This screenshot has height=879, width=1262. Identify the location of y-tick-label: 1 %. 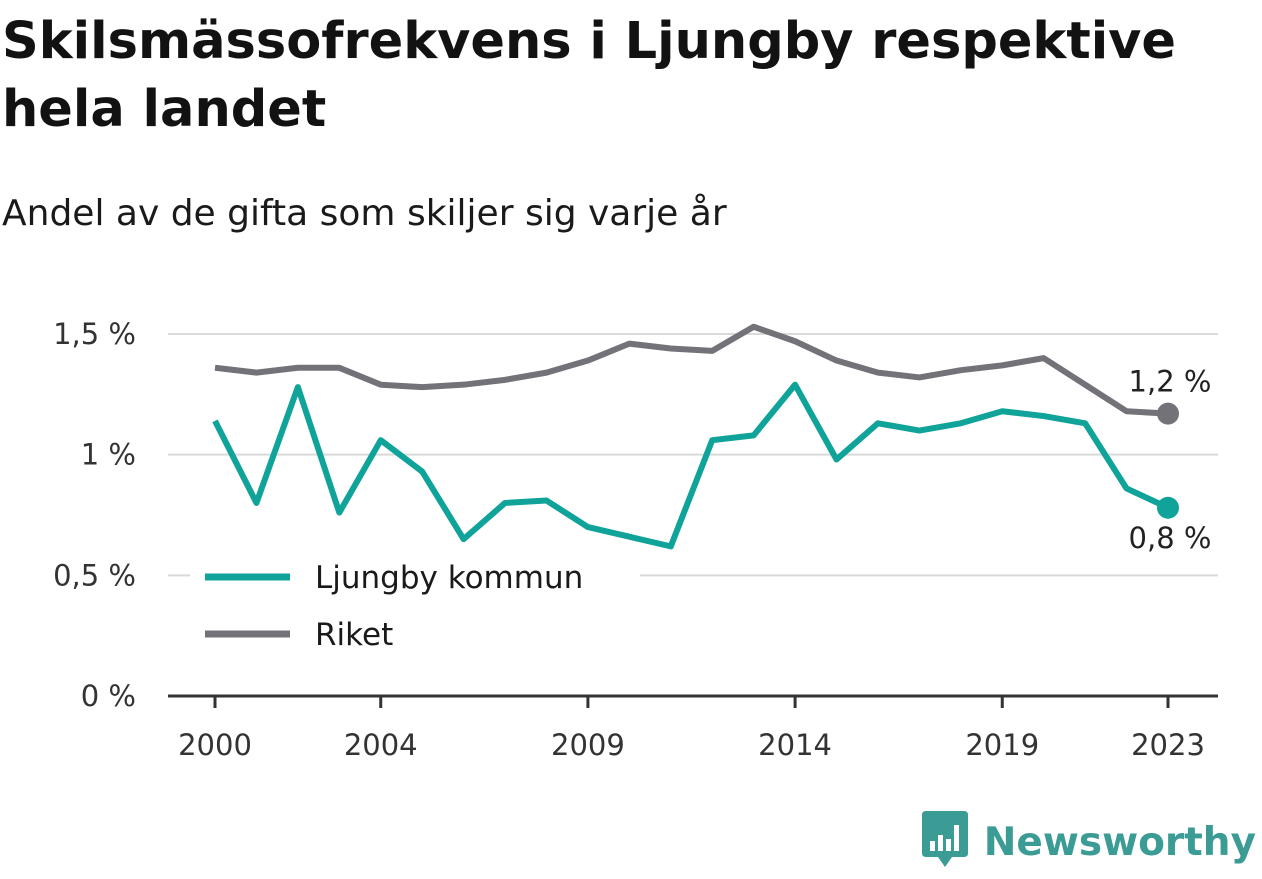
(108, 455).